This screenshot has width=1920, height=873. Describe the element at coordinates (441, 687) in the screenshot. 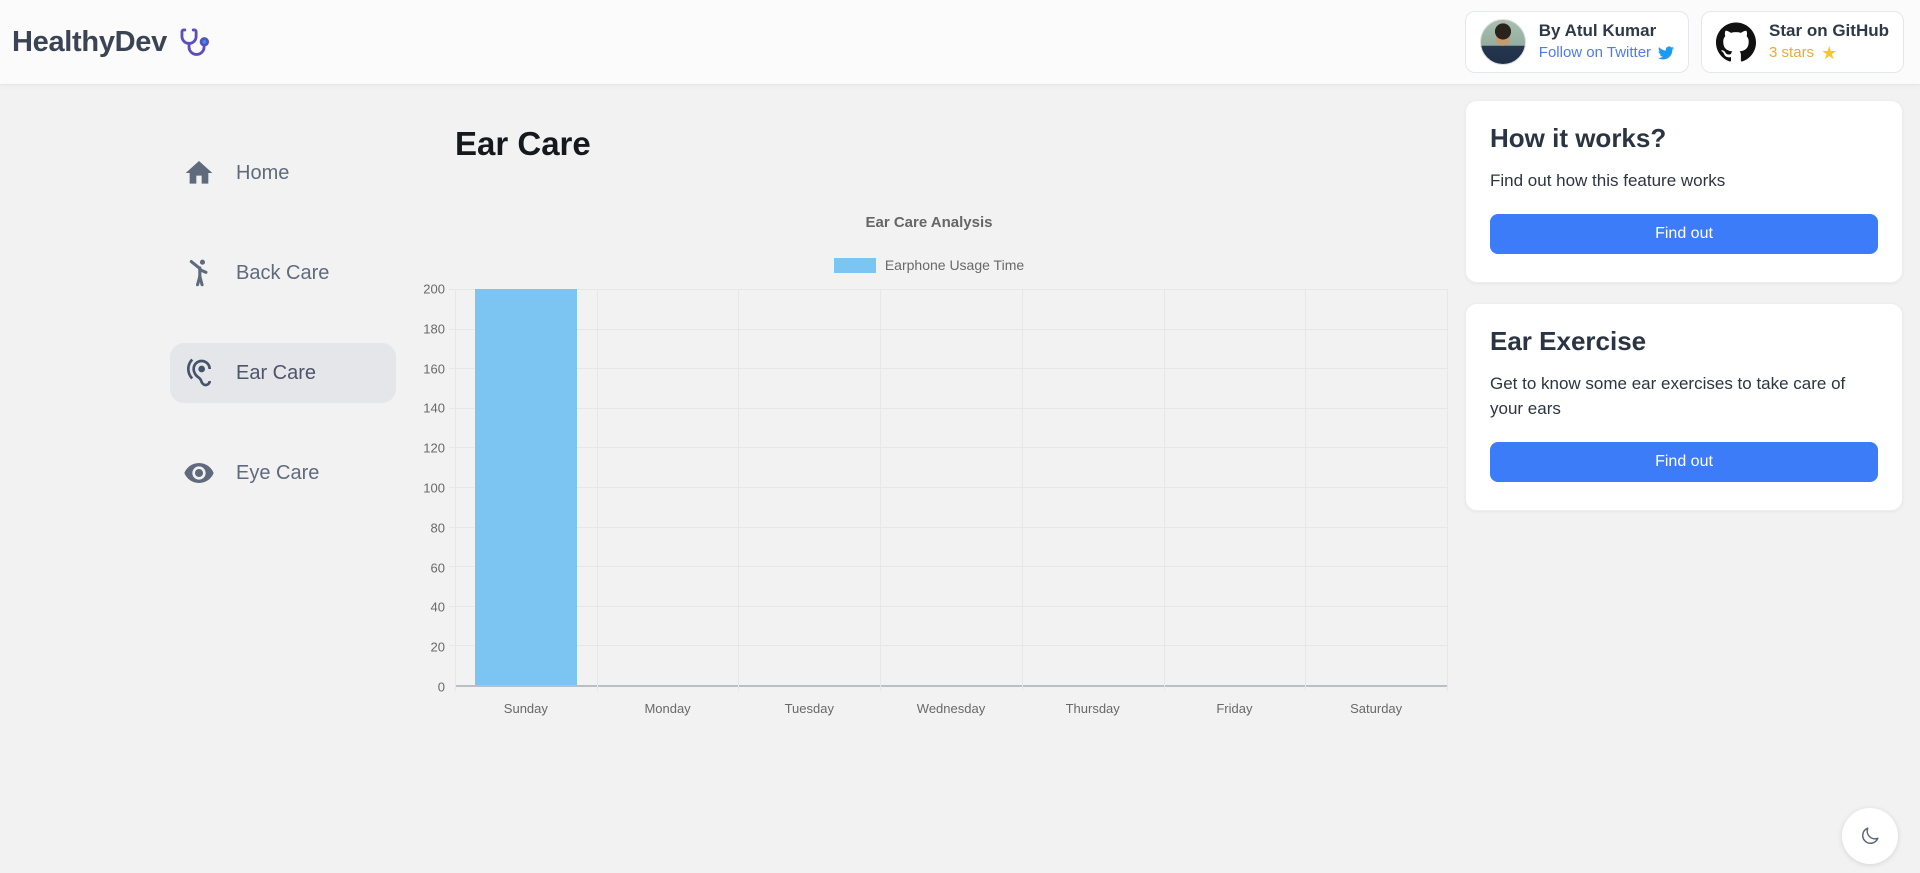

I see `y-tick-label: 0` at that location.